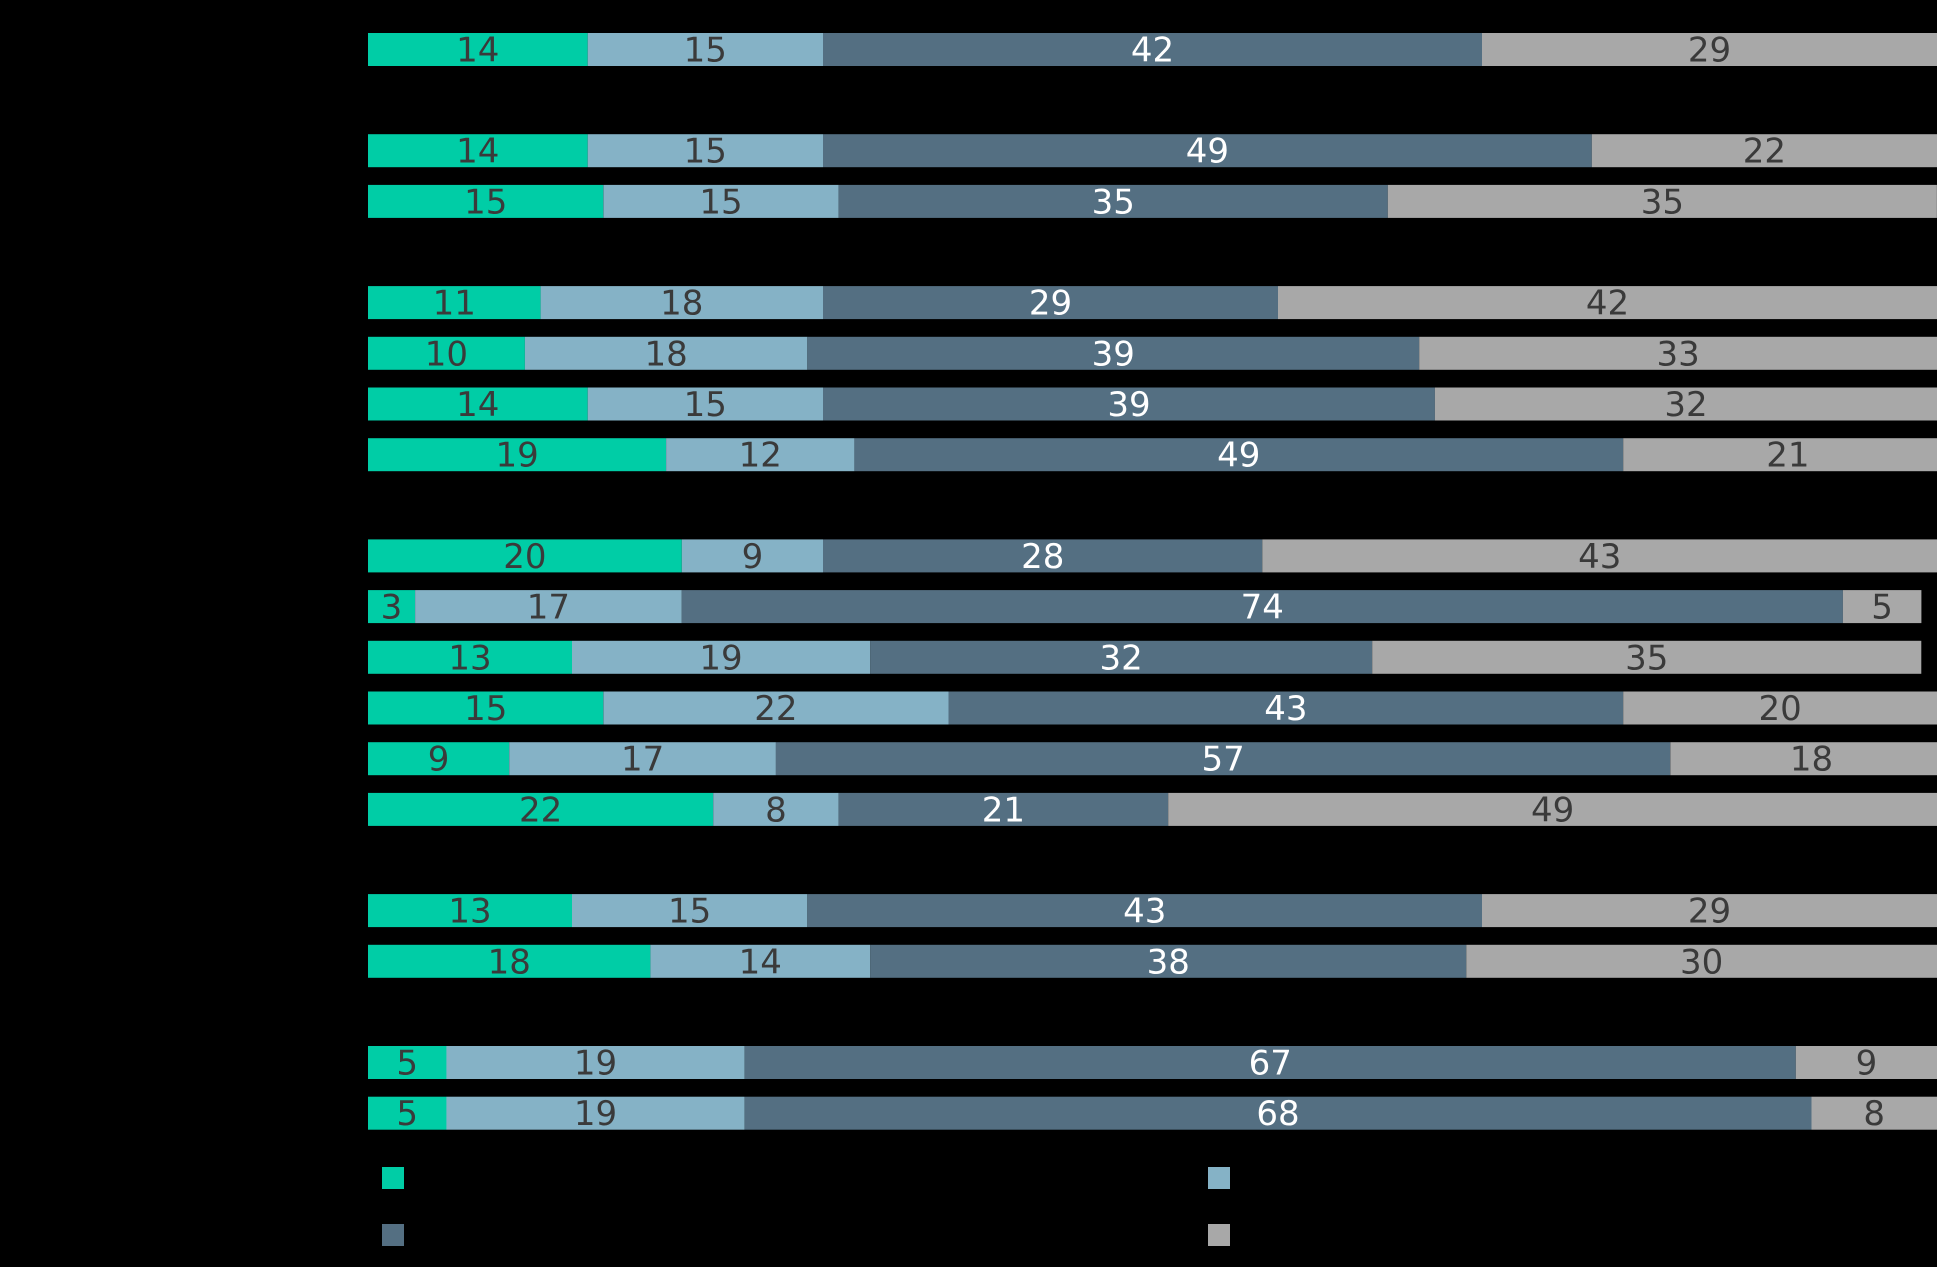  Describe the element at coordinates (1709, 912) in the screenshot. I see `data-label-row-14-series-4: 29` at that location.